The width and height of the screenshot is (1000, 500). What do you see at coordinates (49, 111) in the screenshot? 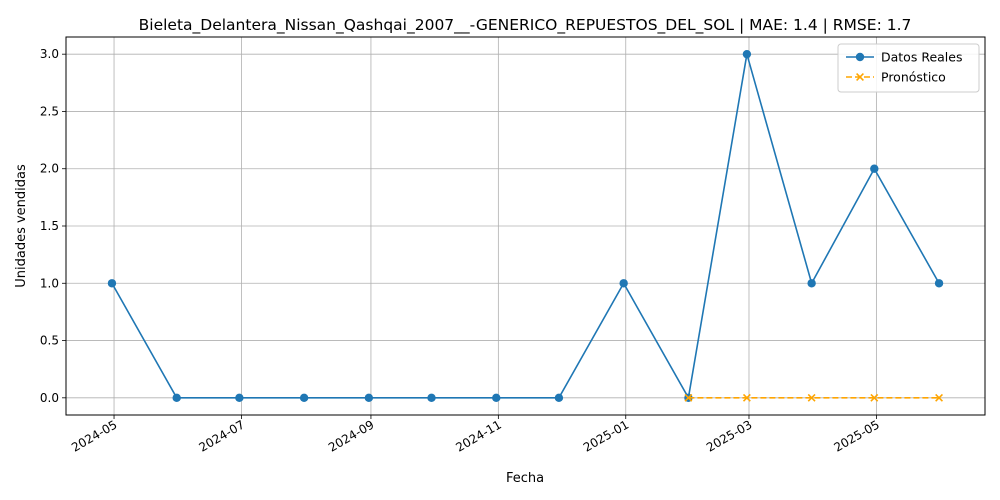
I see `y-tick-label: 2.5` at bounding box center [49, 111].